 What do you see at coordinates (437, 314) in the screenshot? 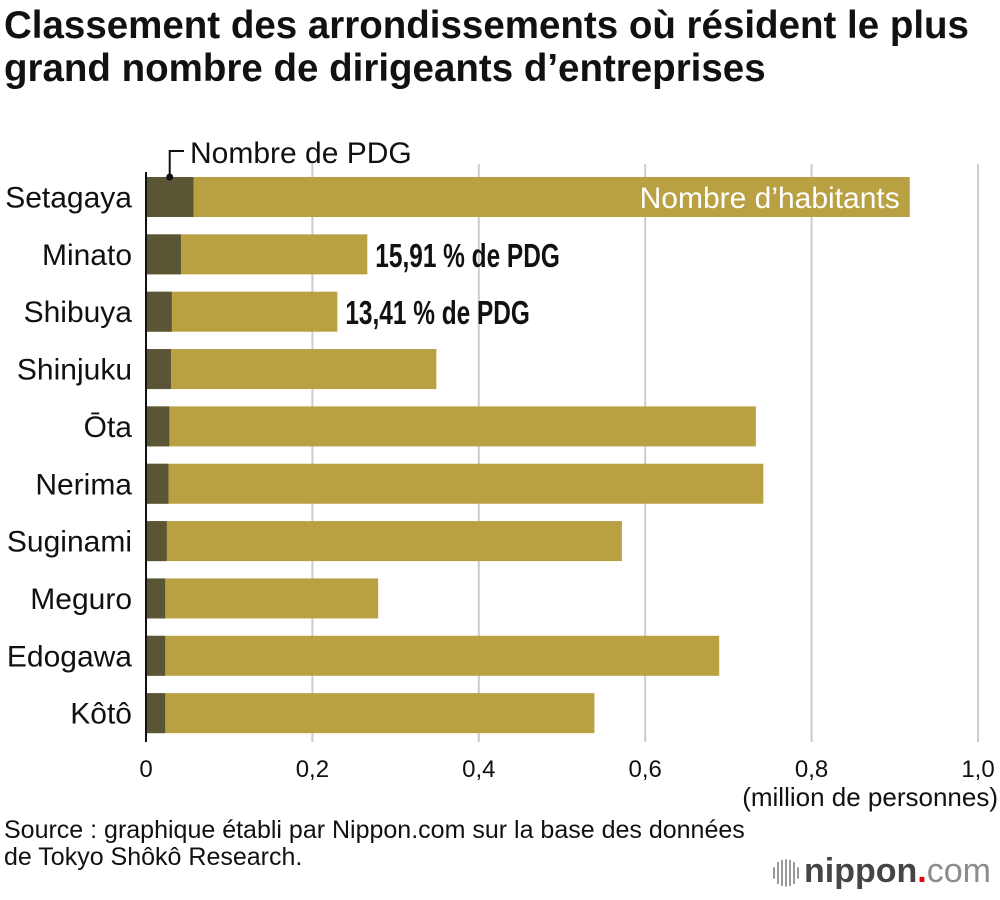
I see `bar-annotation-label: 13,41 % de PDG` at bounding box center [437, 314].